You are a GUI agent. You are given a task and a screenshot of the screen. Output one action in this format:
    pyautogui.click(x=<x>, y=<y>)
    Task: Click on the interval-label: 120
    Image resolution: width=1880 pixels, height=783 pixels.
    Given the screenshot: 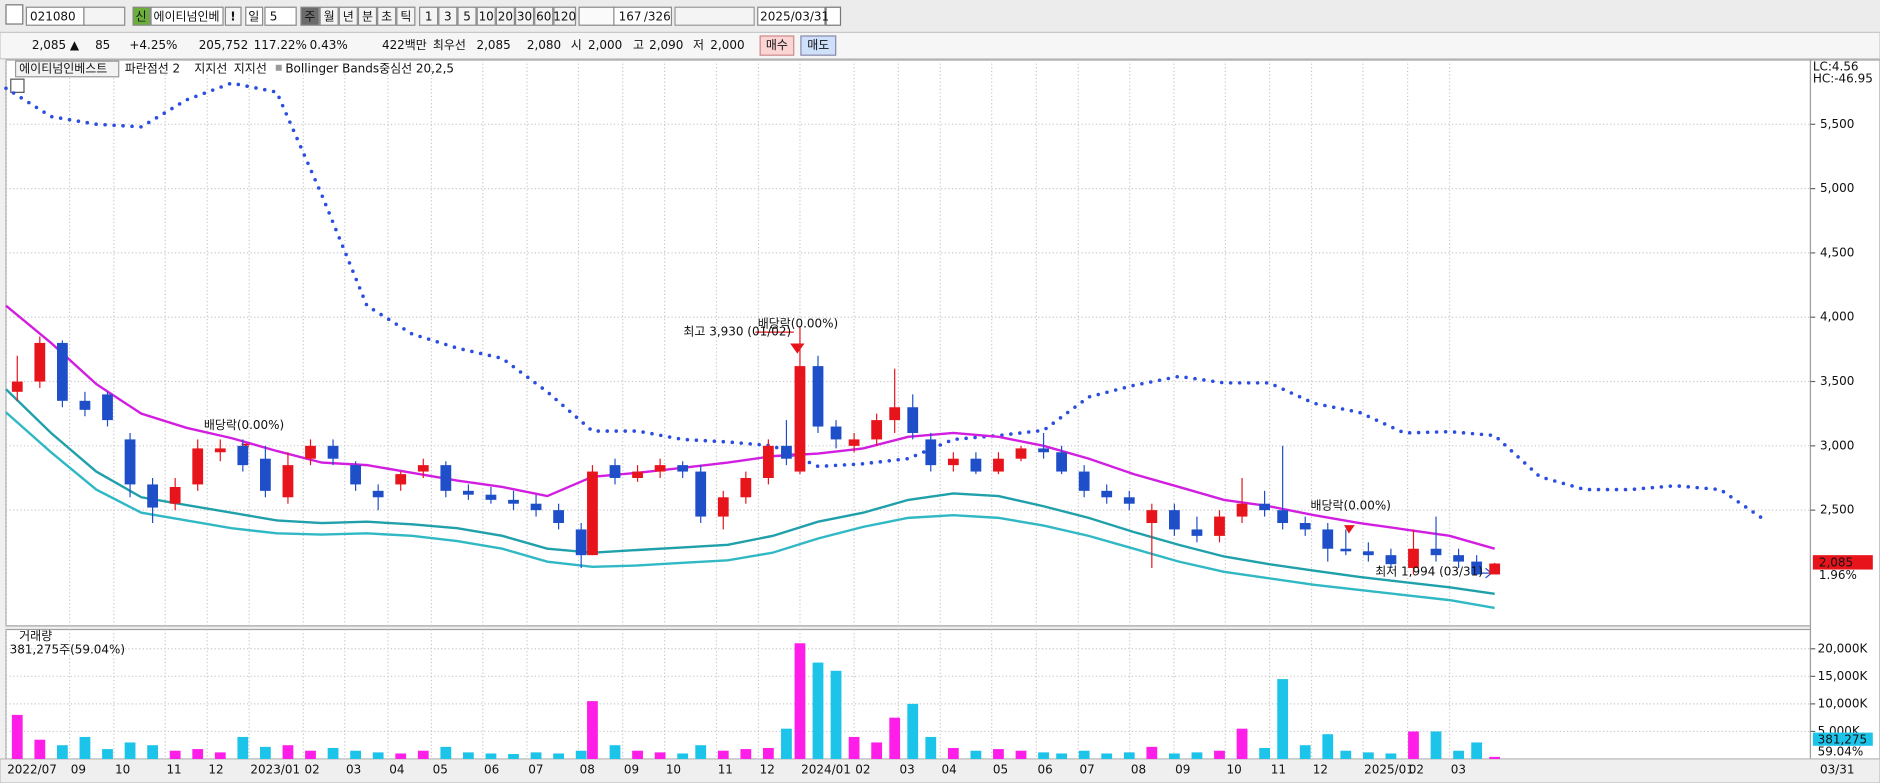 What is the action you would take?
    pyautogui.click(x=564, y=16)
    